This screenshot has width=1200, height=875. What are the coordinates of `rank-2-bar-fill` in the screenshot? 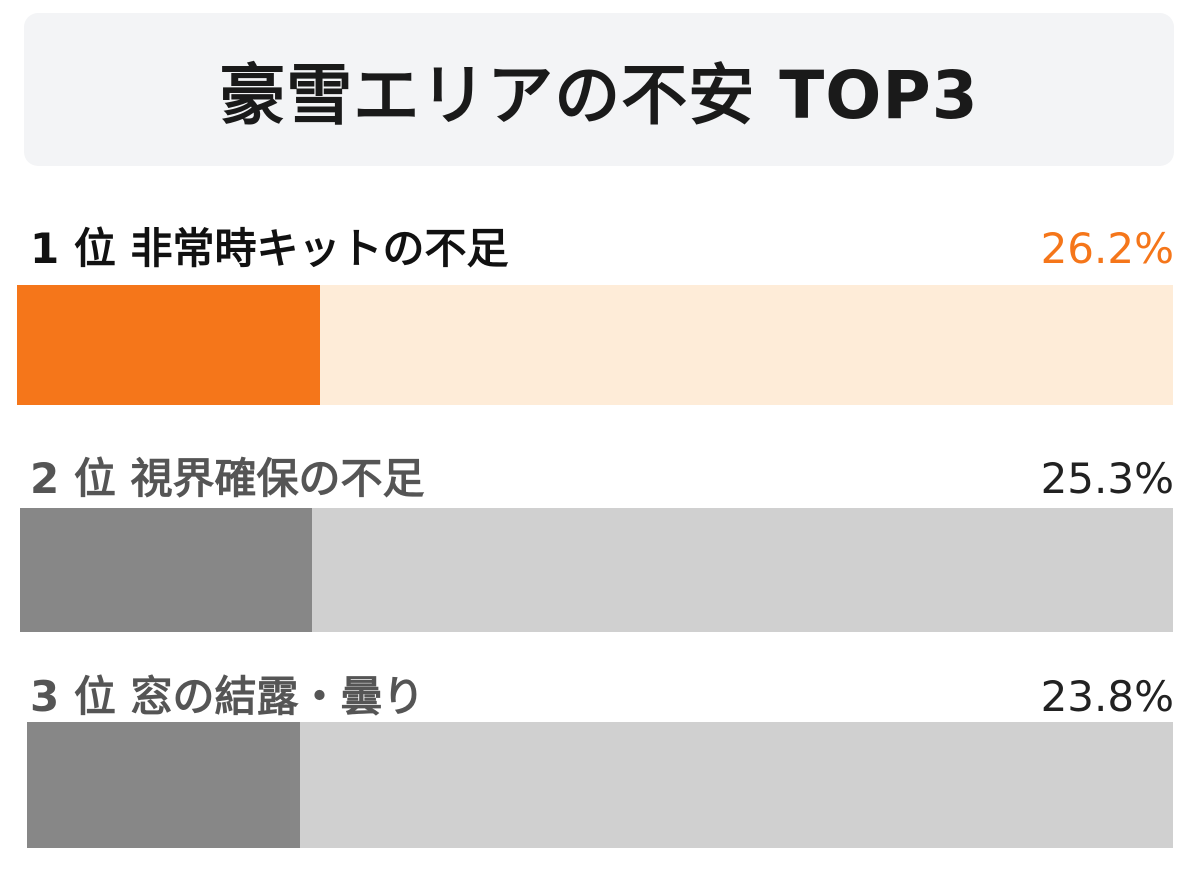 It's located at (166, 570).